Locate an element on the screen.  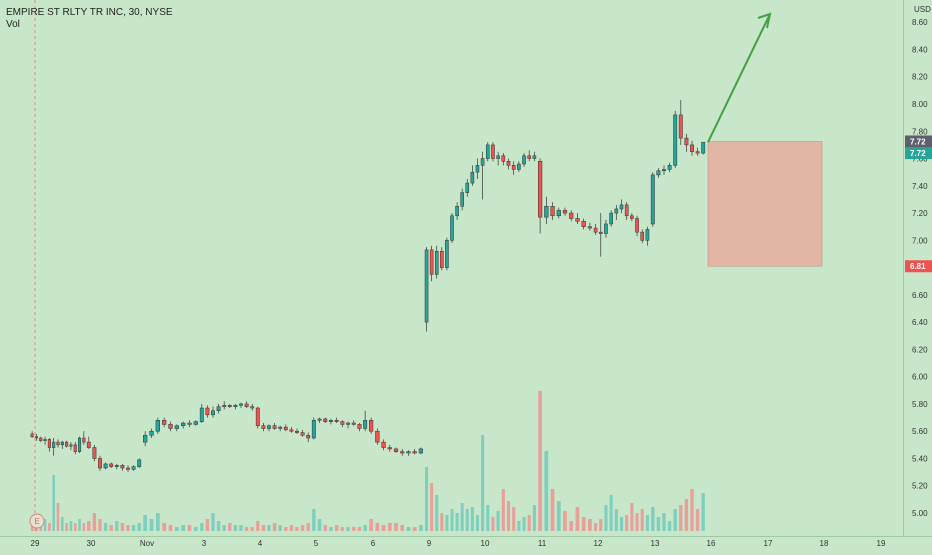
symbol-title: EMPIRE ST RLTY TR INC, 30, NYSE is located at coordinates (89, 12).